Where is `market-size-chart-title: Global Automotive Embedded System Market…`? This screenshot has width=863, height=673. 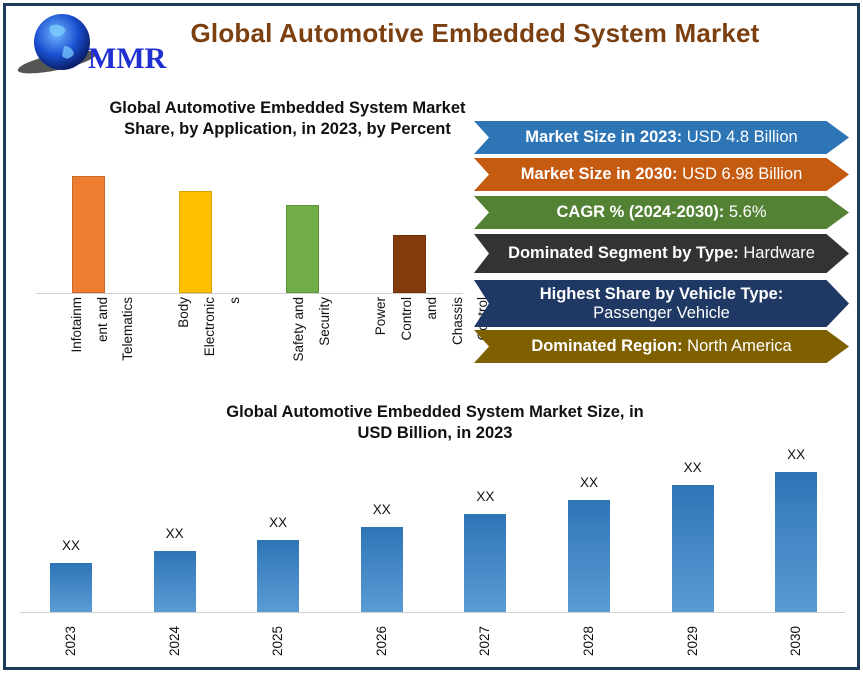
market-size-chart-title: Global Automotive Embedded System Market… is located at coordinates (435, 422).